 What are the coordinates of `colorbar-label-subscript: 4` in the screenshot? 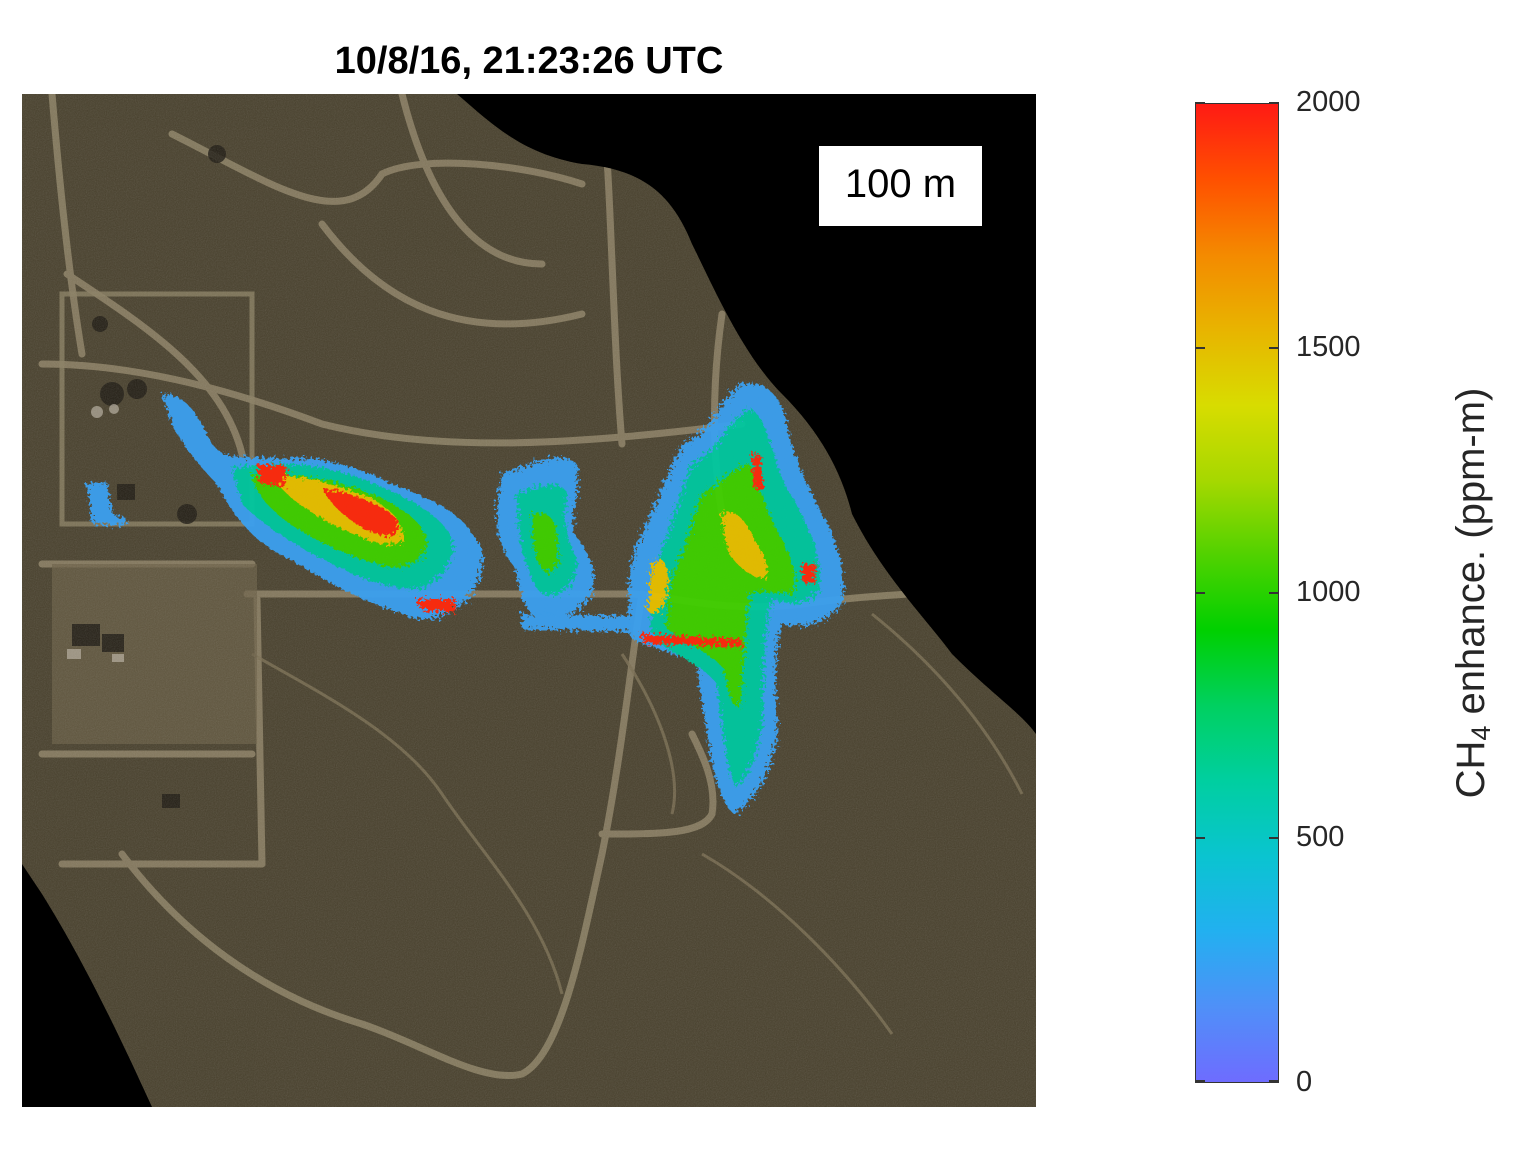 It's located at (1481, 733).